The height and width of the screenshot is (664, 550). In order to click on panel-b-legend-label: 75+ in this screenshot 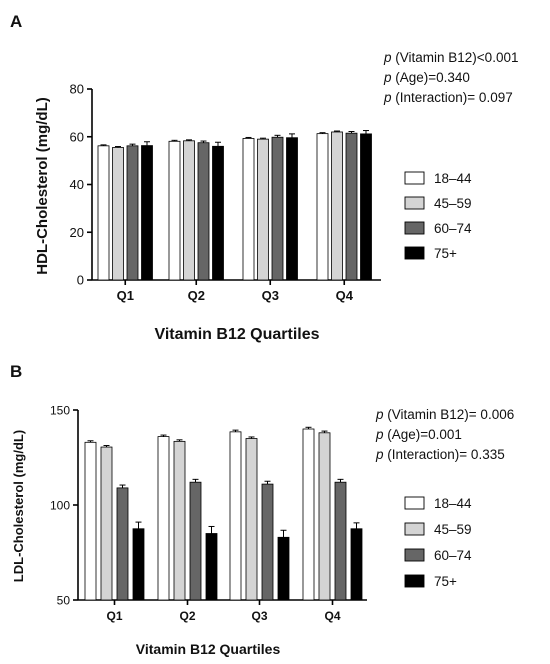, I will do `click(445, 581)`.